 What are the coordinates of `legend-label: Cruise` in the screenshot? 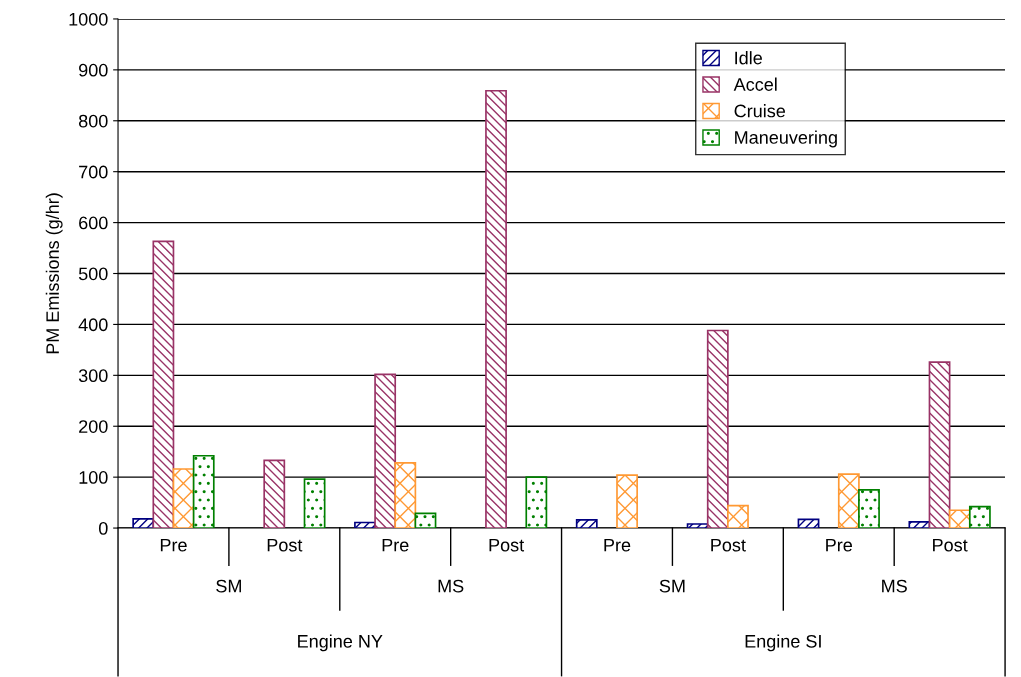 It's located at (760, 111).